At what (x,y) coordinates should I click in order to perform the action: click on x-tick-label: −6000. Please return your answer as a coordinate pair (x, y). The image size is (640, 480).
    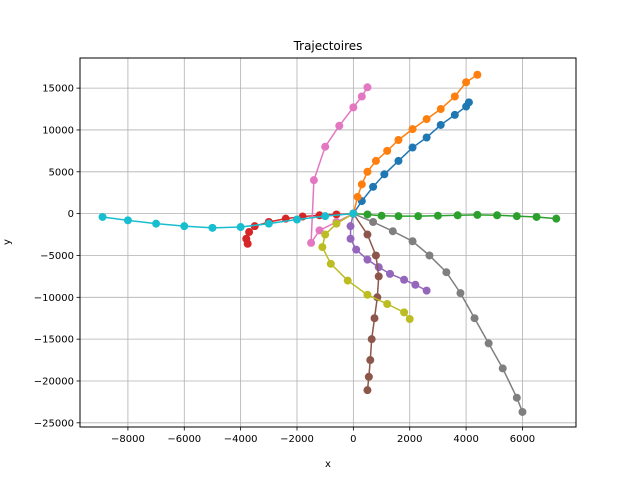
    Looking at the image, I should click on (184, 439).